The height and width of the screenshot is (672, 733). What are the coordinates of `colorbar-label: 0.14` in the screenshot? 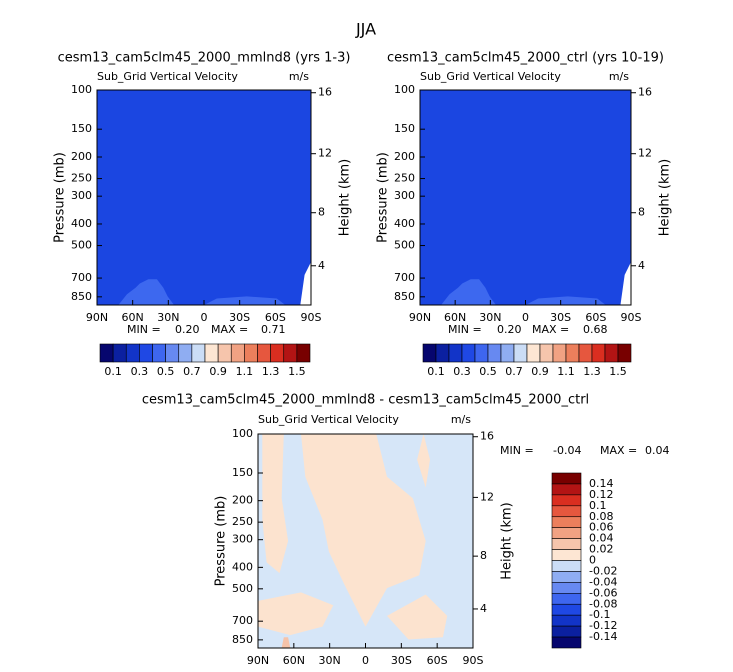 It's located at (601, 483).